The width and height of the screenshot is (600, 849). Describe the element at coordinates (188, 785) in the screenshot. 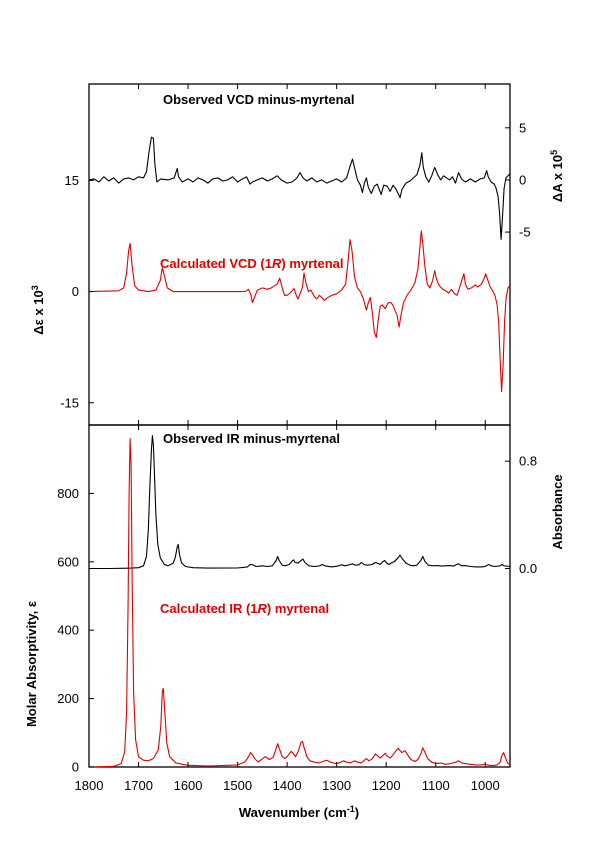

I see `x-tick-label: 1600` at that location.